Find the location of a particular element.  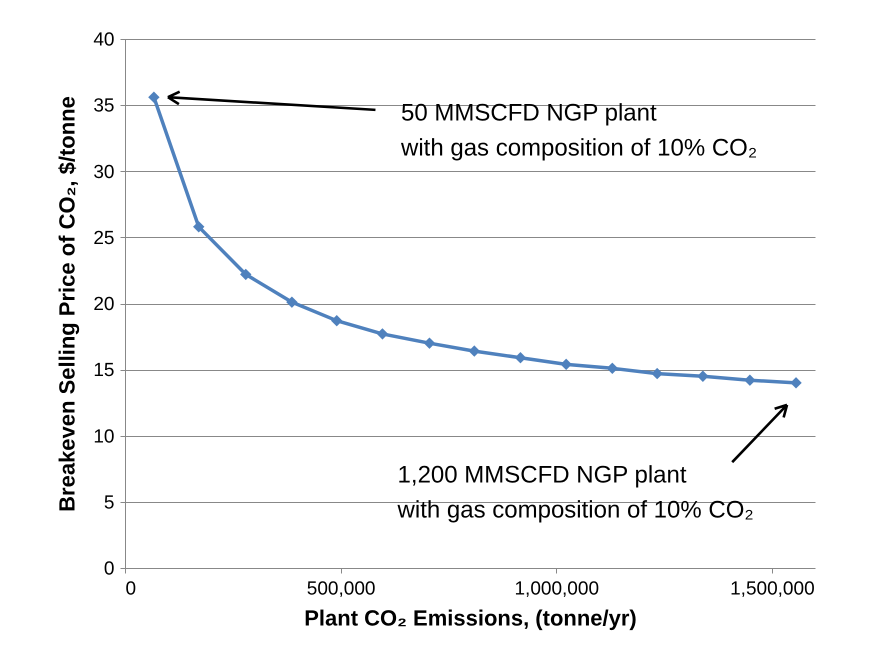

y-tick-label: 10 is located at coordinates (103, 437).